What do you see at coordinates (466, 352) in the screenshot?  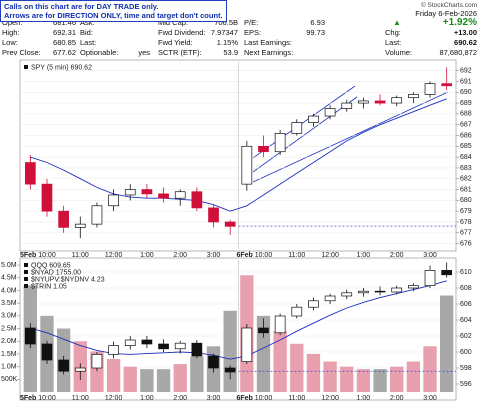 I see `y-tick-label: 600` at bounding box center [466, 352].